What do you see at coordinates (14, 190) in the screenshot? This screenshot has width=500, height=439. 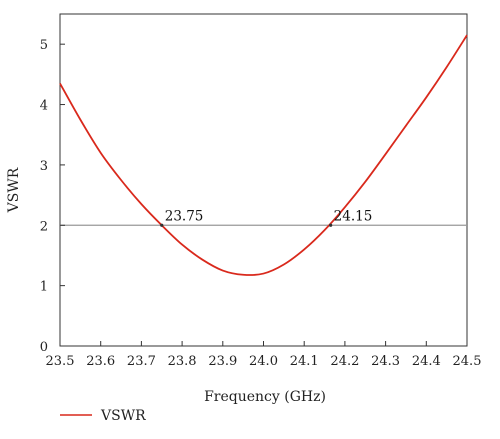 I see `y-axis-label: VSWR` at bounding box center [14, 190].